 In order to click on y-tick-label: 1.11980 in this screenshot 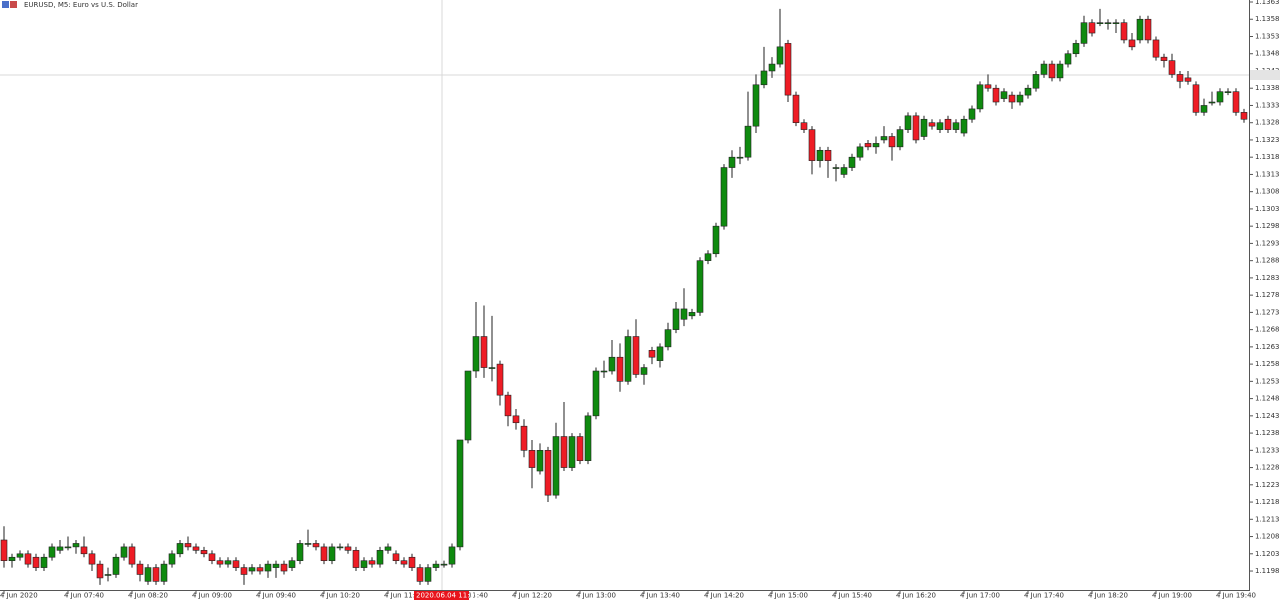, I will do `click(1267, 571)`.